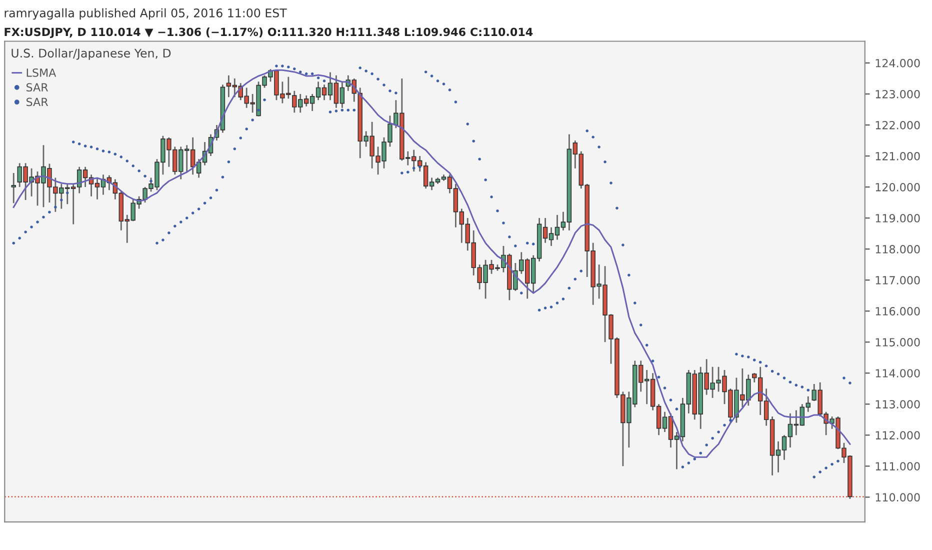 Image resolution: width=932 pixels, height=550 pixels. Describe the element at coordinates (898, 156) in the screenshot. I see `y-tick-label: 121.000` at that location.